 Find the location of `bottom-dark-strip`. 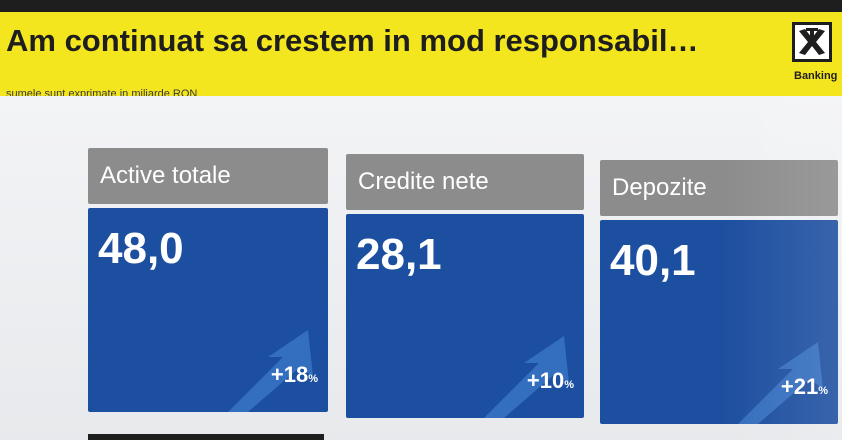

bottom-dark-strip is located at coordinates (206, 437).